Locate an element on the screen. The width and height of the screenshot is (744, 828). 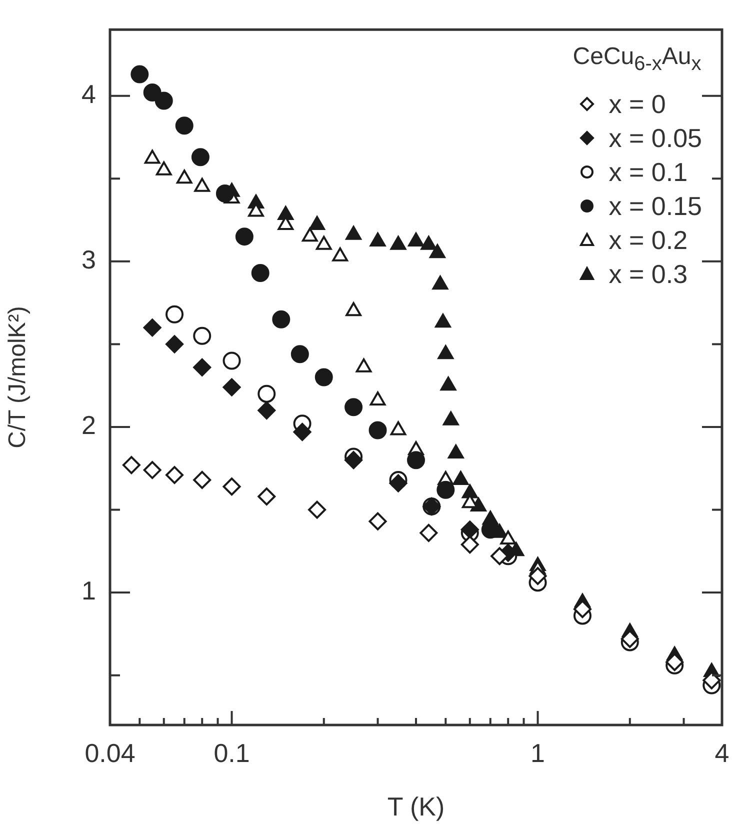
y-axis-title: C/T (J/molK²) is located at coordinates (18, 377).